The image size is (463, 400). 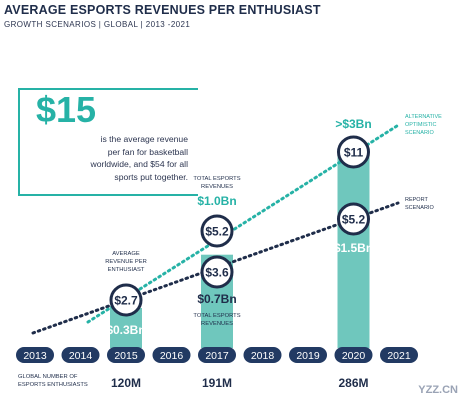 I want to click on report-2015-label: $2.7, so click(x=126, y=301).